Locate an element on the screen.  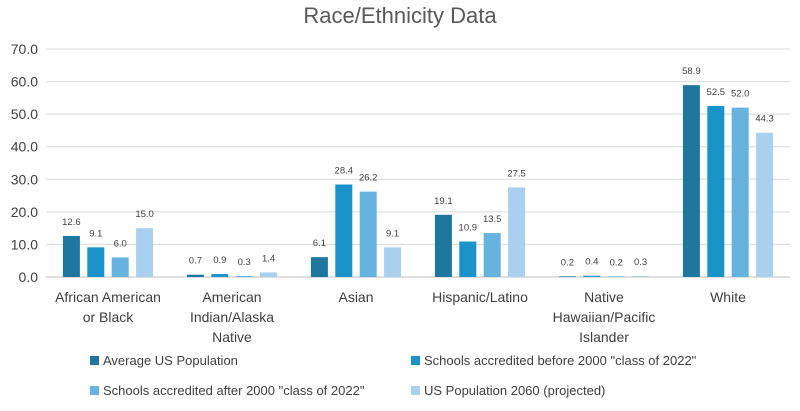
data-label: 19.1 is located at coordinates (443, 201).